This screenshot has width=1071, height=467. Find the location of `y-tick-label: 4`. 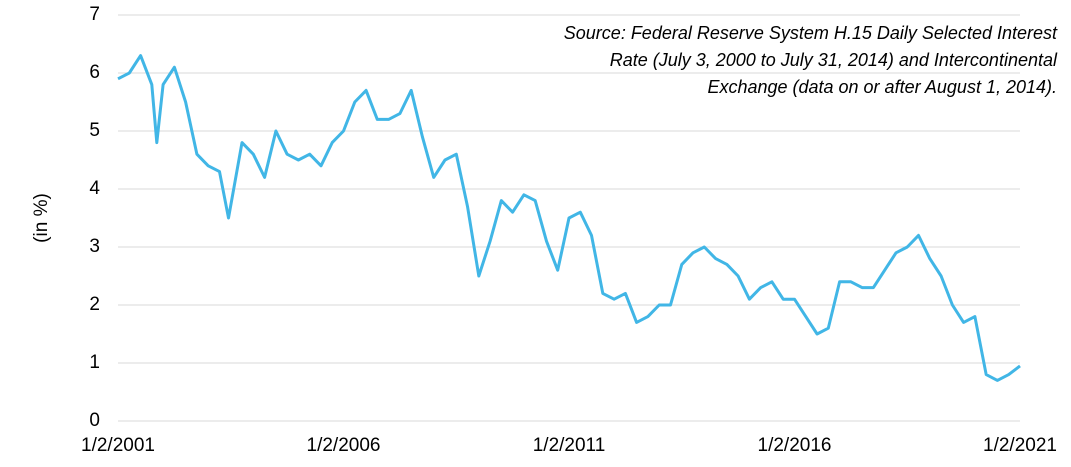

y-tick-label: 4 is located at coordinates (94, 188).